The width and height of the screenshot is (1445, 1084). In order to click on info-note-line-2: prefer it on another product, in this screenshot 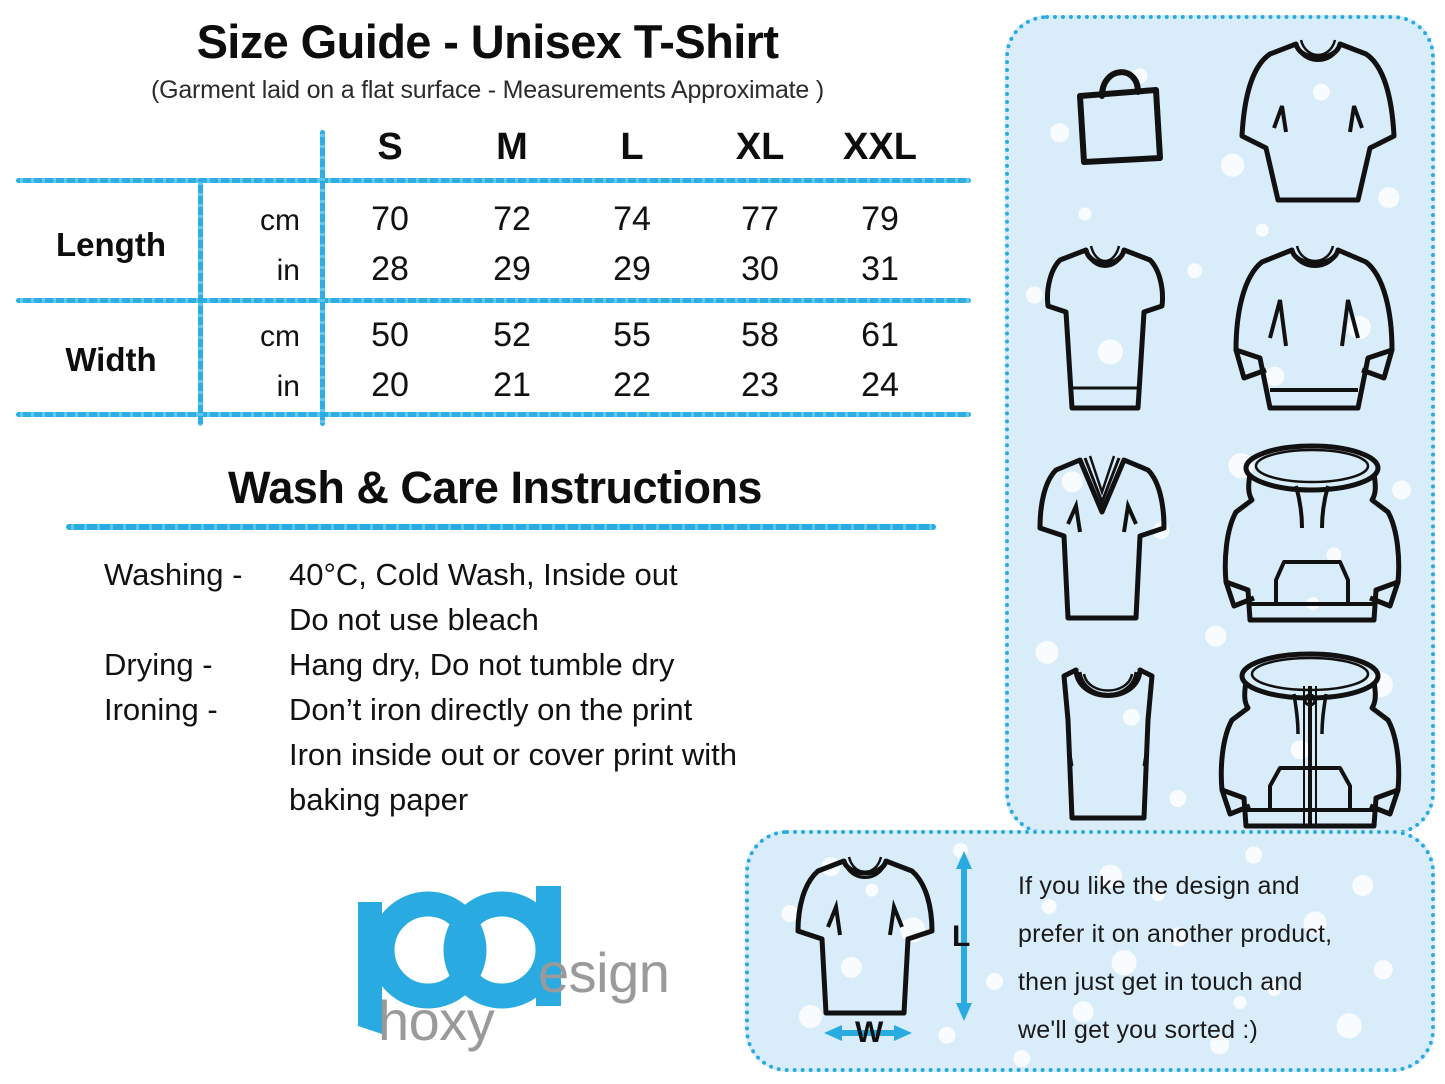, I will do `click(1175, 934)`.